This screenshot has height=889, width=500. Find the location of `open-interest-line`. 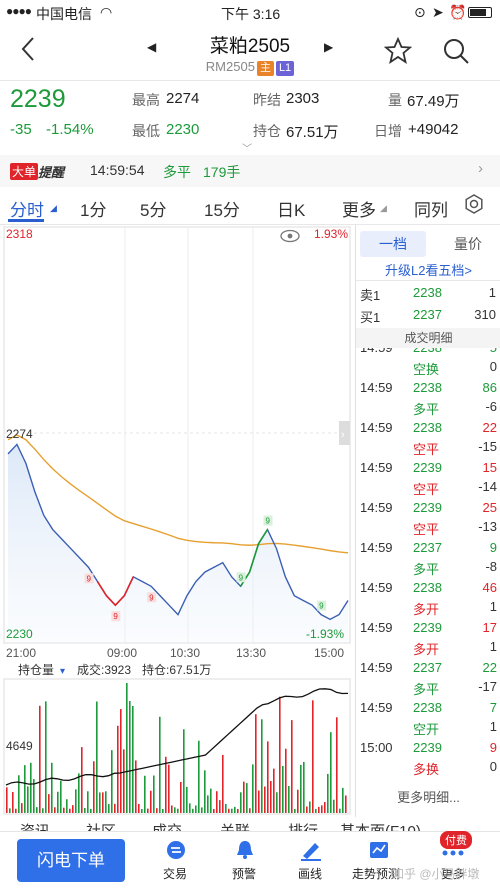

open-interest-line is located at coordinates (177, 737).